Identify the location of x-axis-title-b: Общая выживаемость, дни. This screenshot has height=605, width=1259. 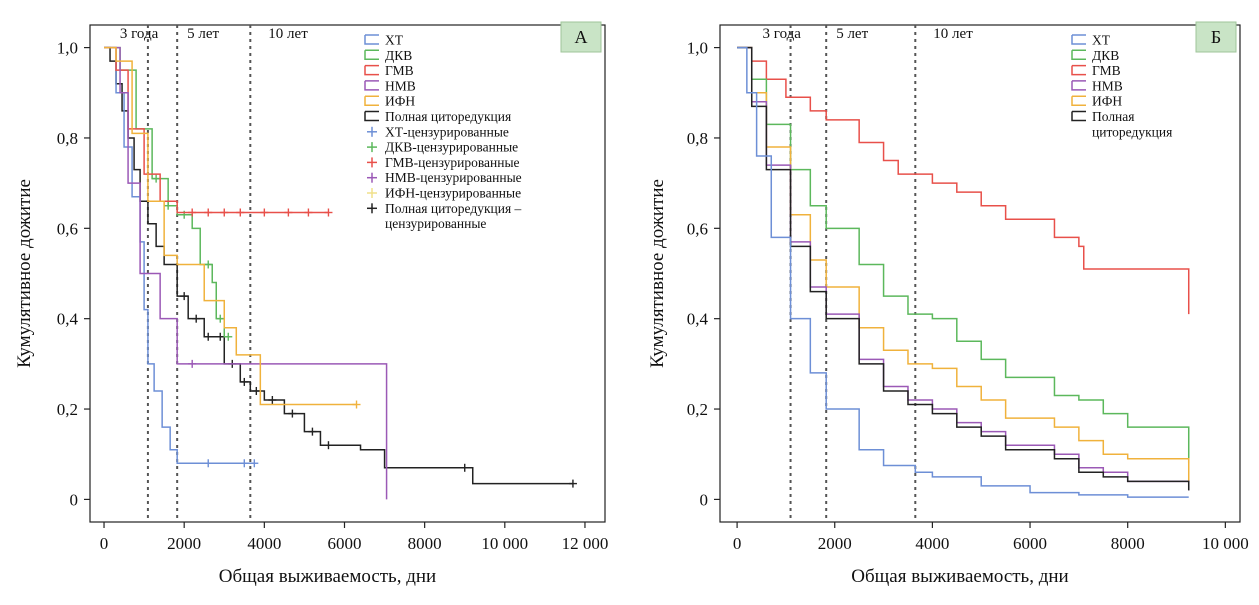
(959, 576).